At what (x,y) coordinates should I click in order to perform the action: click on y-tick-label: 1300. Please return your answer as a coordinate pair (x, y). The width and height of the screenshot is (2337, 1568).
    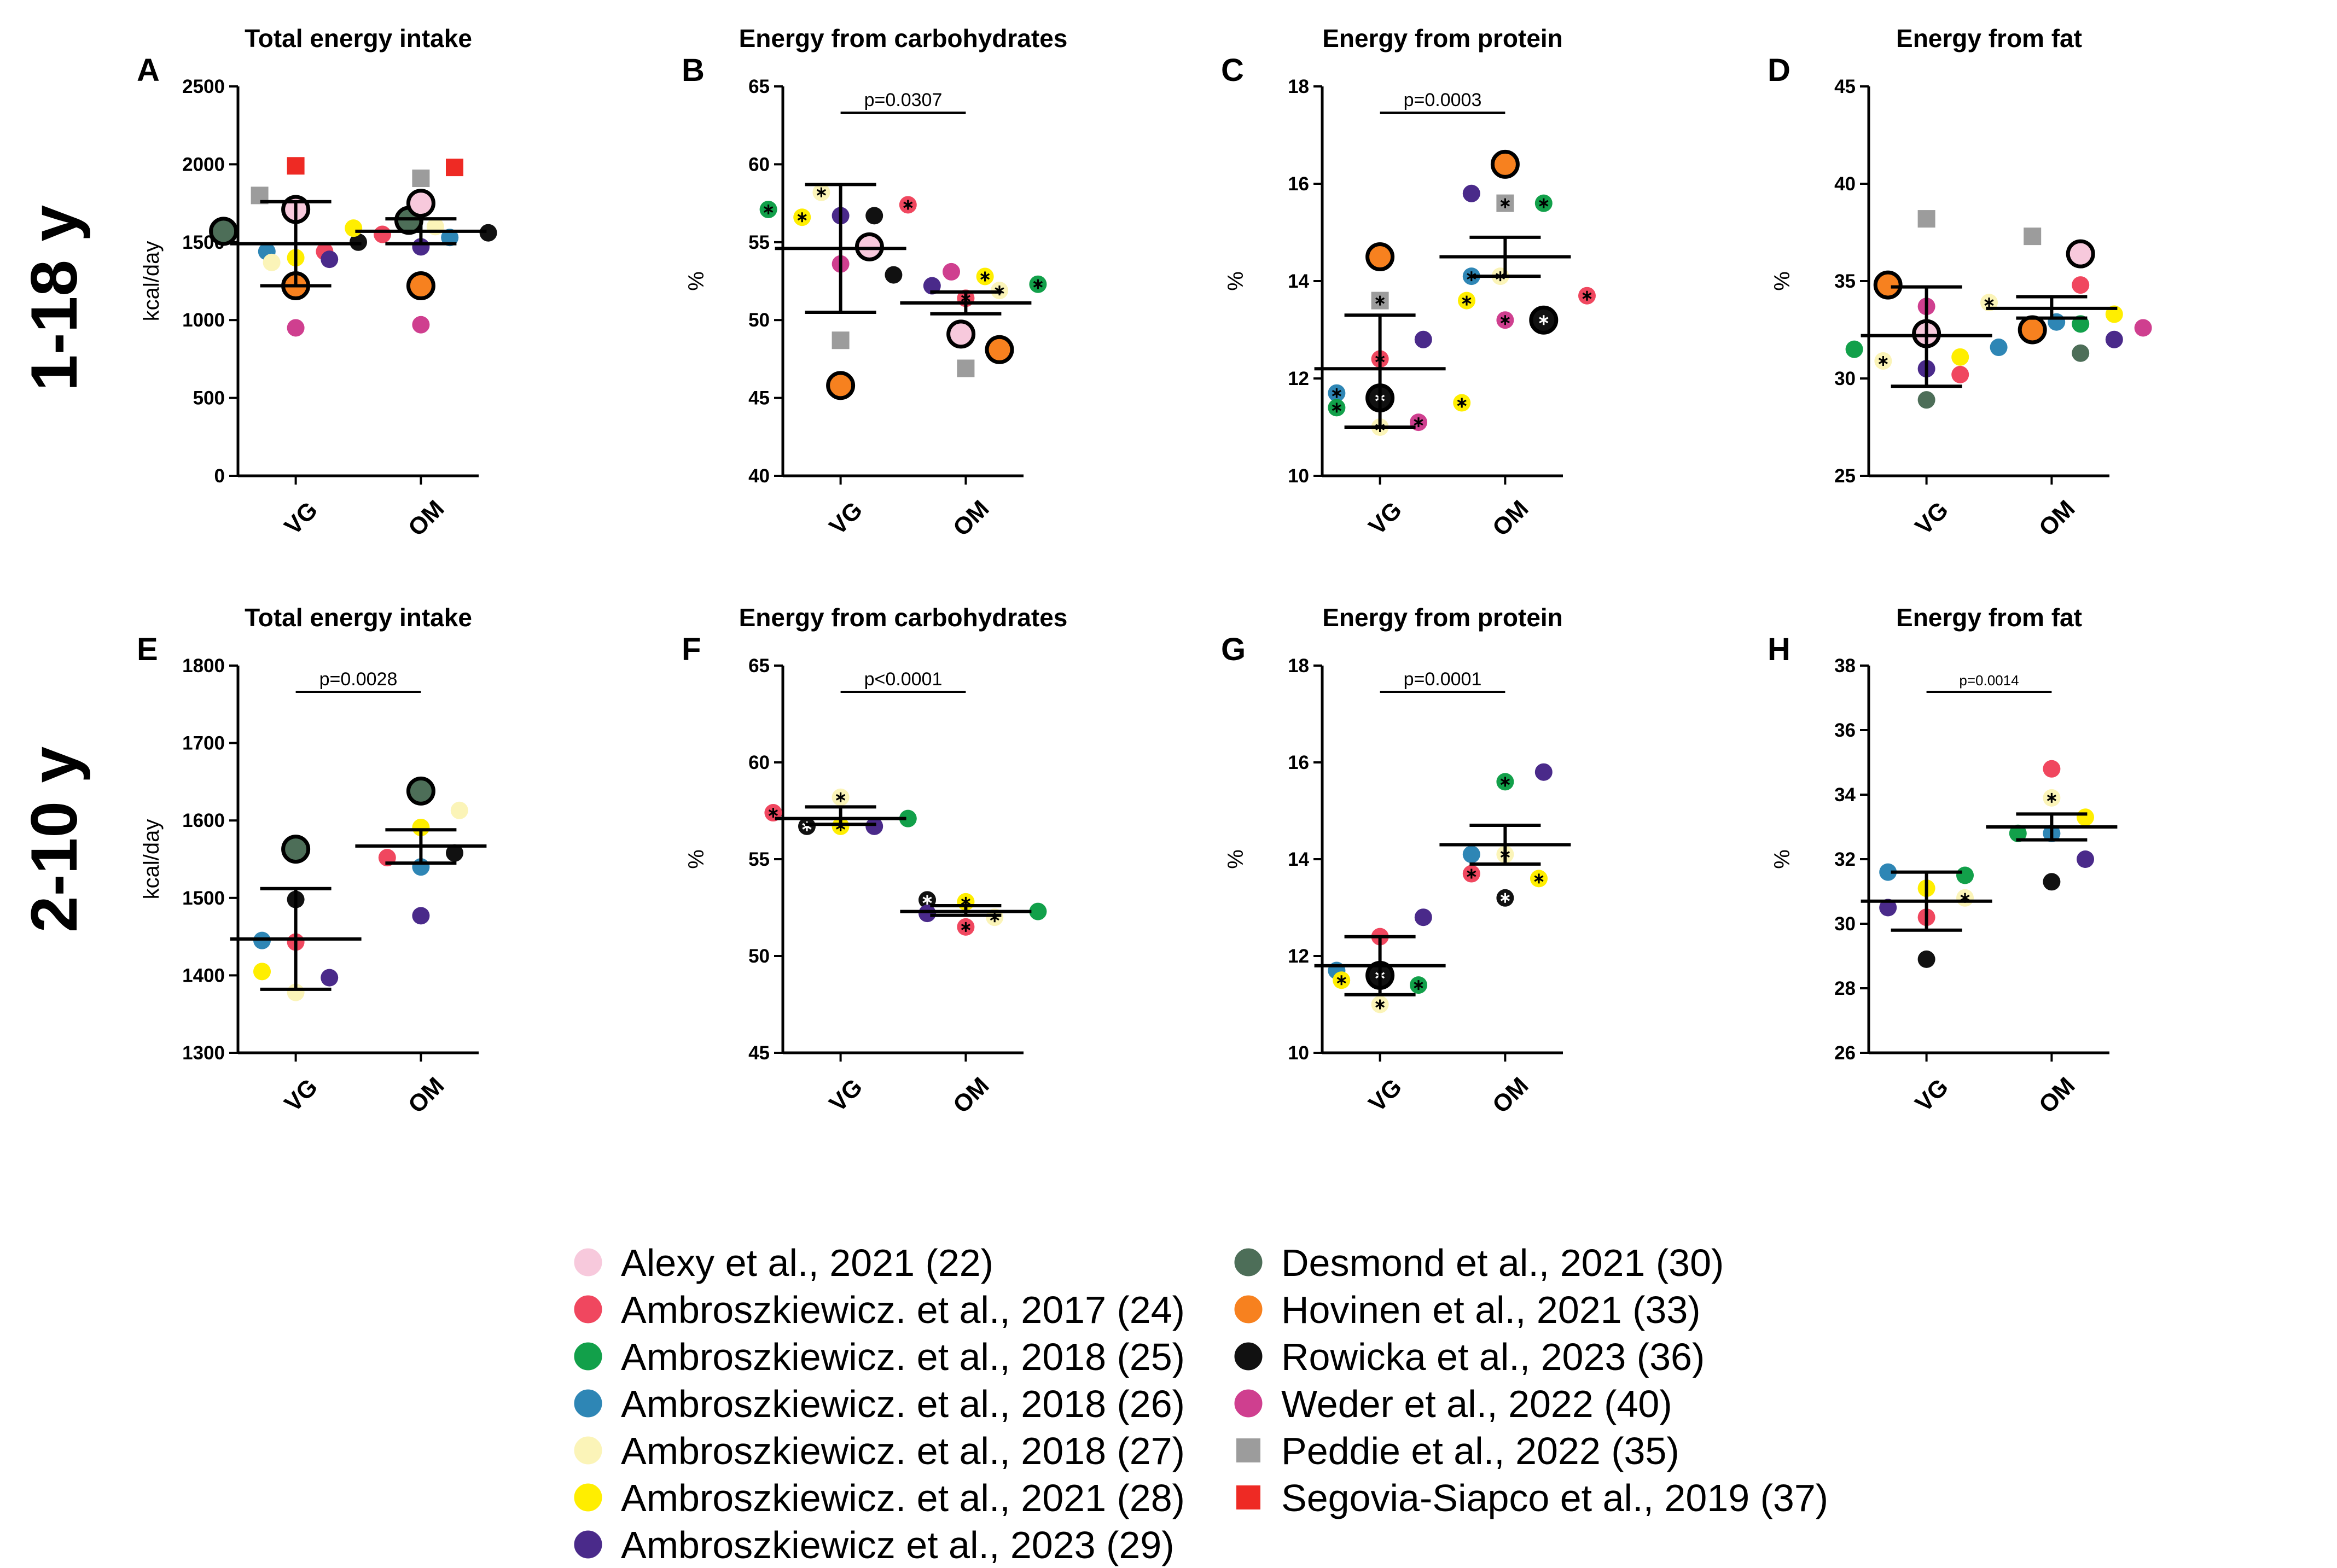
    Looking at the image, I should click on (203, 1053).